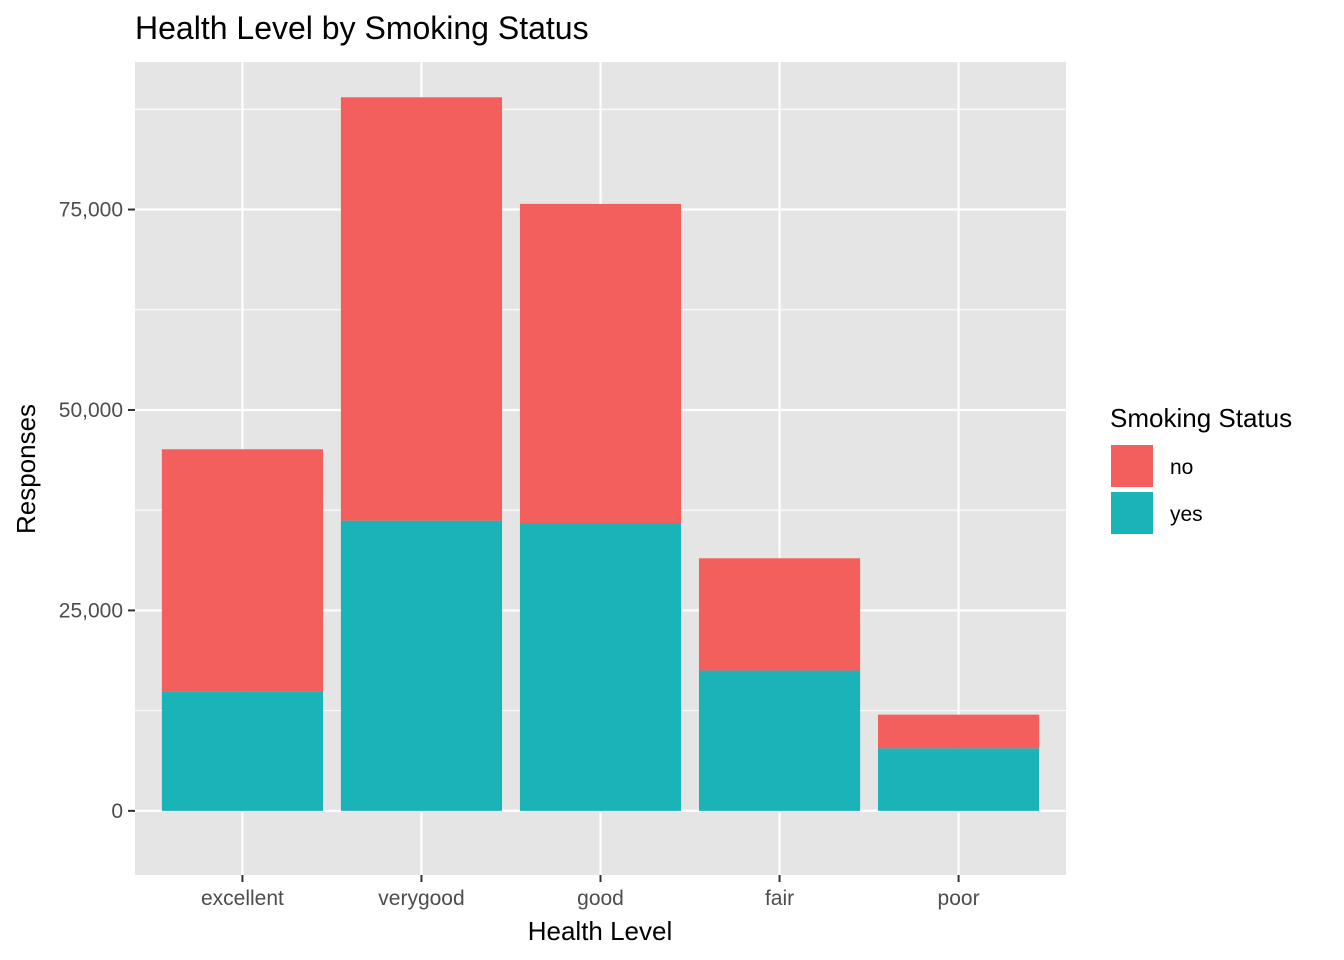  What do you see at coordinates (600, 898) in the screenshot?
I see `x-tick-label: good` at bounding box center [600, 898].